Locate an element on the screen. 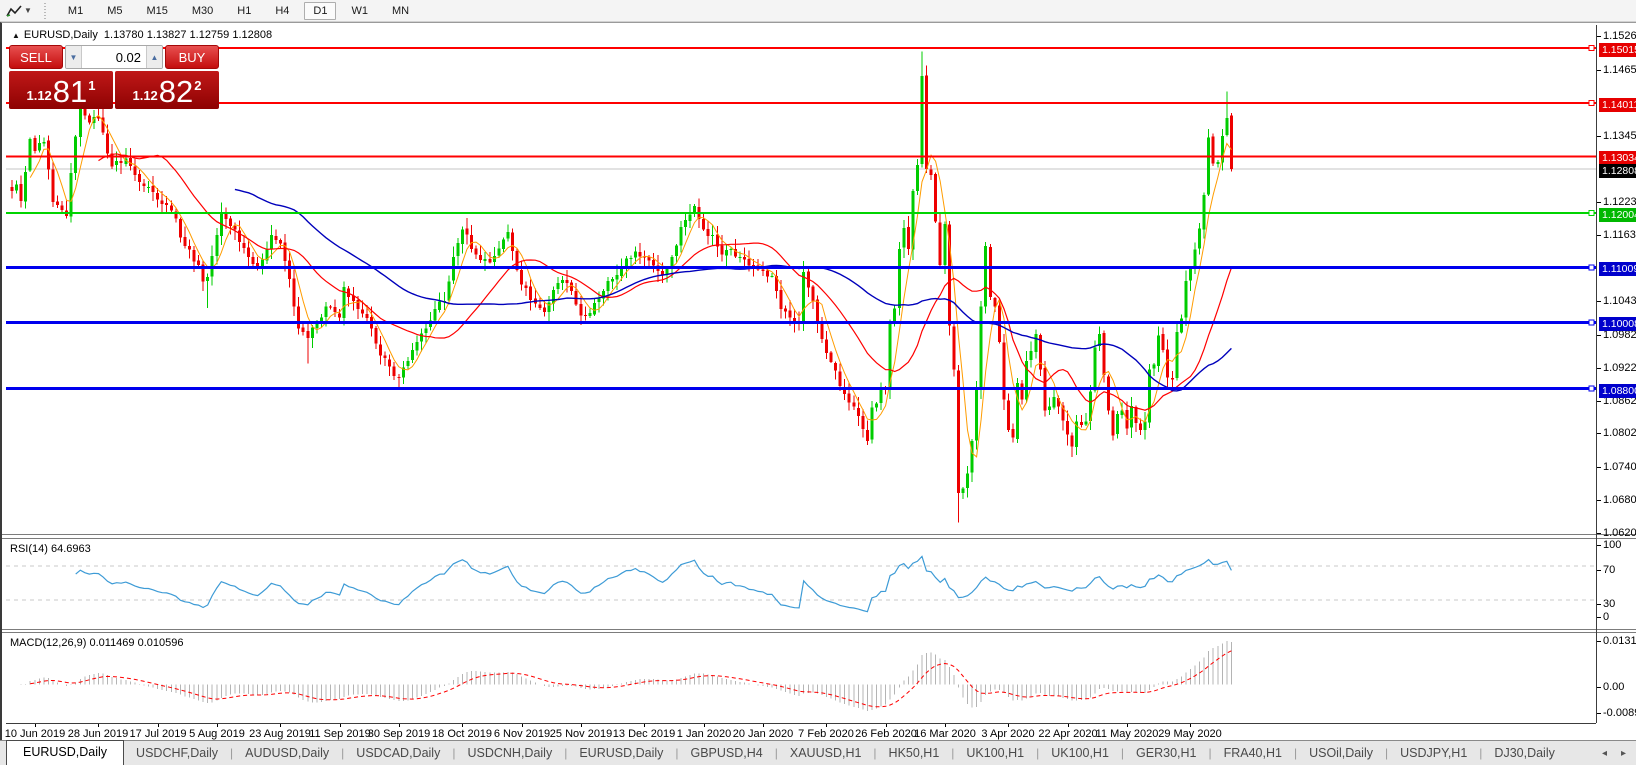  timeframe-toolbar: M1 M5 M15 M30 H1 H4 D1 W1 MN is located at coordinates (238, 10).